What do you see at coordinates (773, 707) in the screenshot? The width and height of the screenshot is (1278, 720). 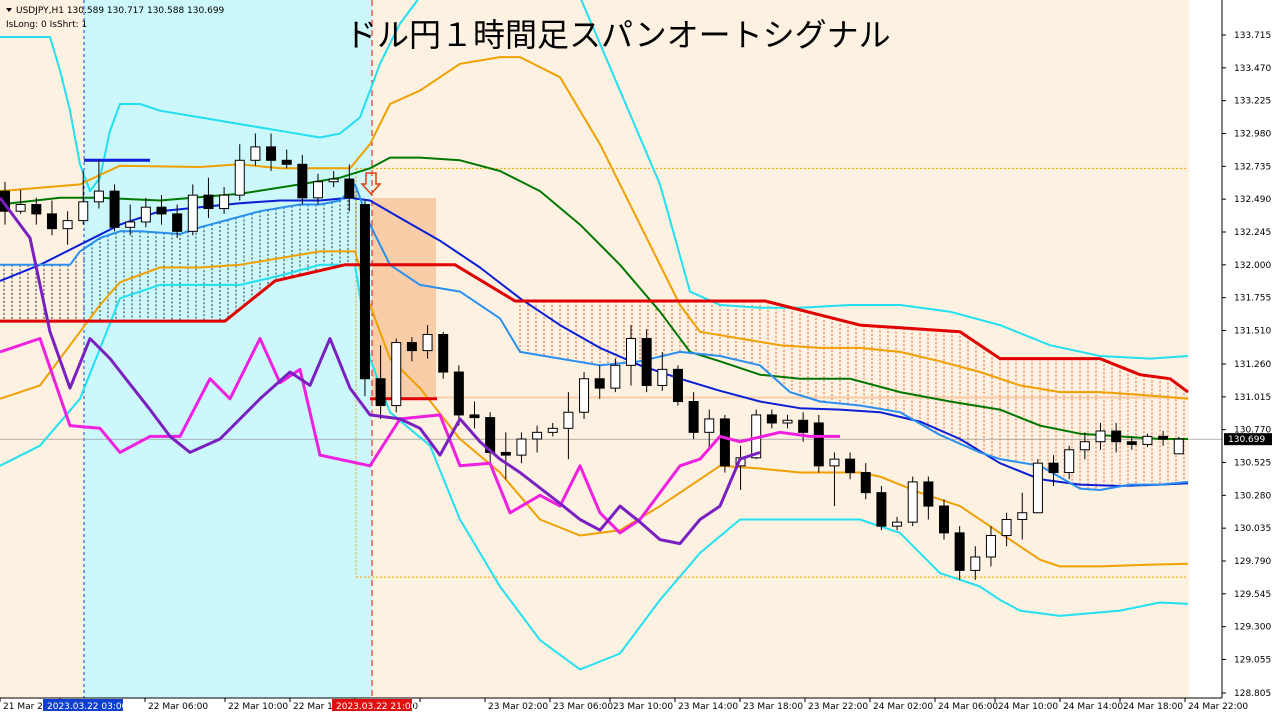 I see `x-tick-label: 23 Mar 18:00` at bounding box center [773, 707].